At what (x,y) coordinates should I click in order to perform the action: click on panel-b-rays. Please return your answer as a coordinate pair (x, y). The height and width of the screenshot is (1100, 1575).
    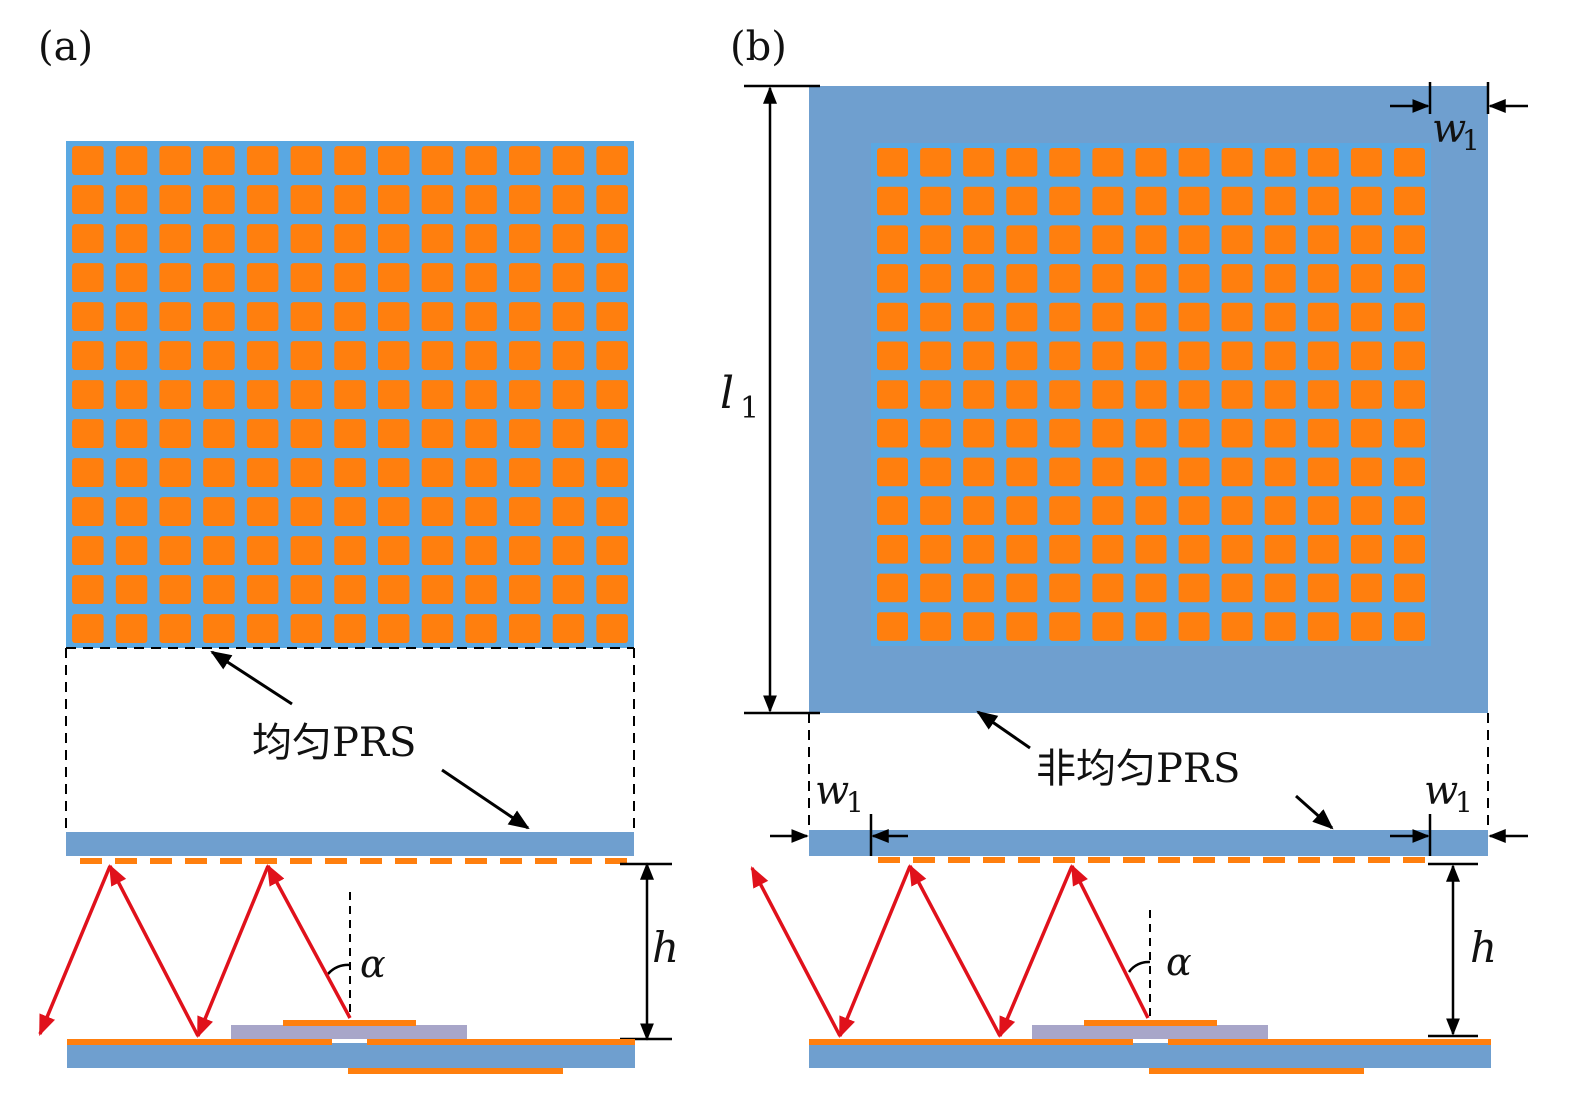
    Looking at the image, I should click on (950, 951).